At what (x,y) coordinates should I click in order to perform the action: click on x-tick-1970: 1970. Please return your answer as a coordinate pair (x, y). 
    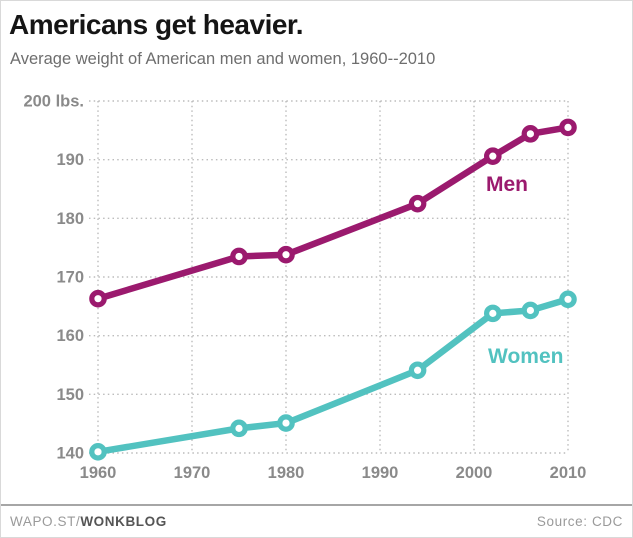
    Looking at the image, I should click on (192, 473).